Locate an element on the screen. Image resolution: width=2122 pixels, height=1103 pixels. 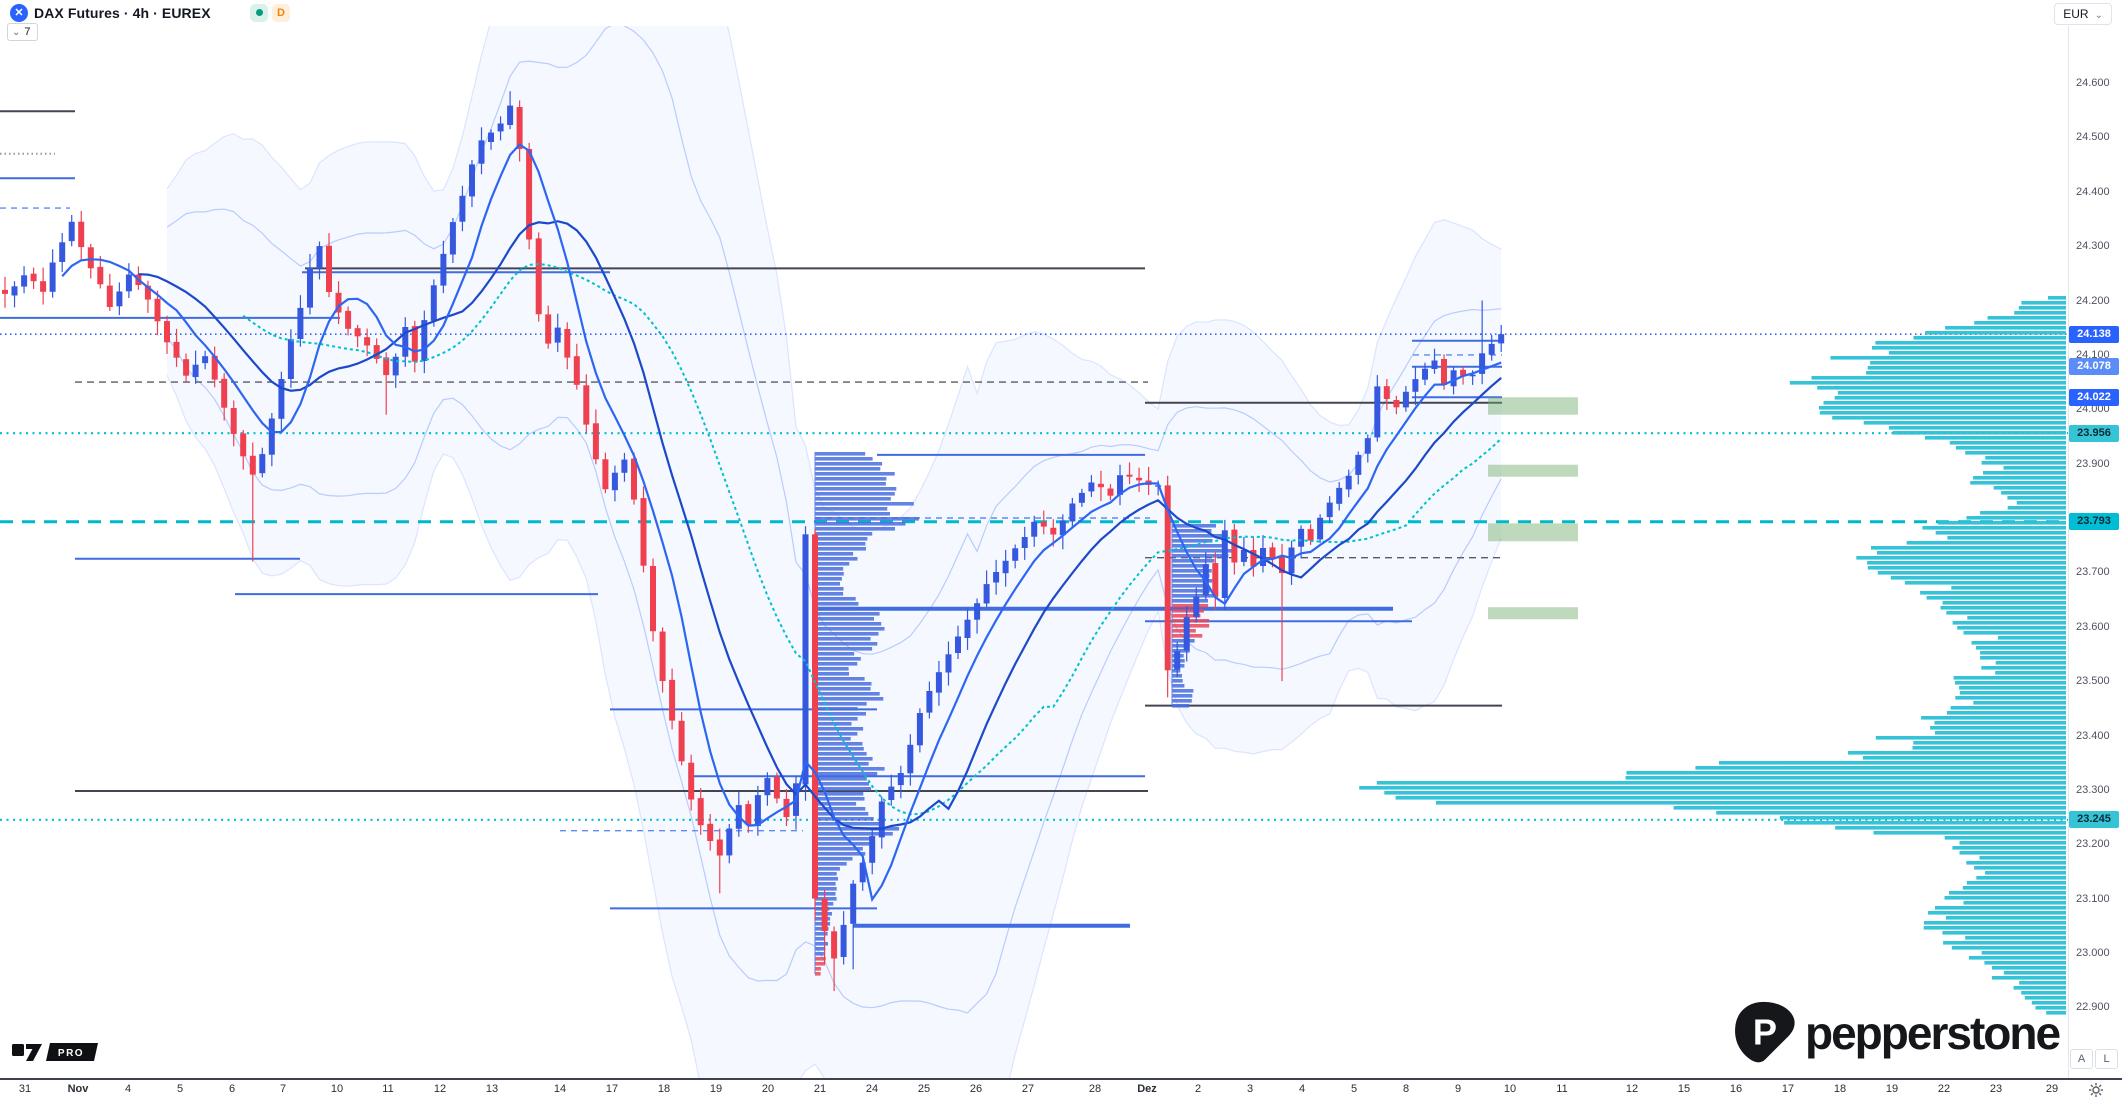
symbol-toolbar: ✕ DAX Futures · 4h · EUREX D EUR ⌄ is located at coordinates (1061, 13).